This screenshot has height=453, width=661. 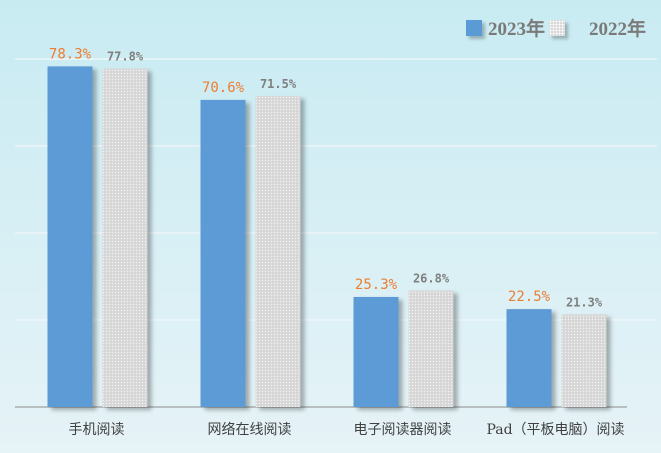 What do you see at coordinates (474, 27) in the screenshot?
I see `legend-swatch-2023` at bounding box center [474, 27].